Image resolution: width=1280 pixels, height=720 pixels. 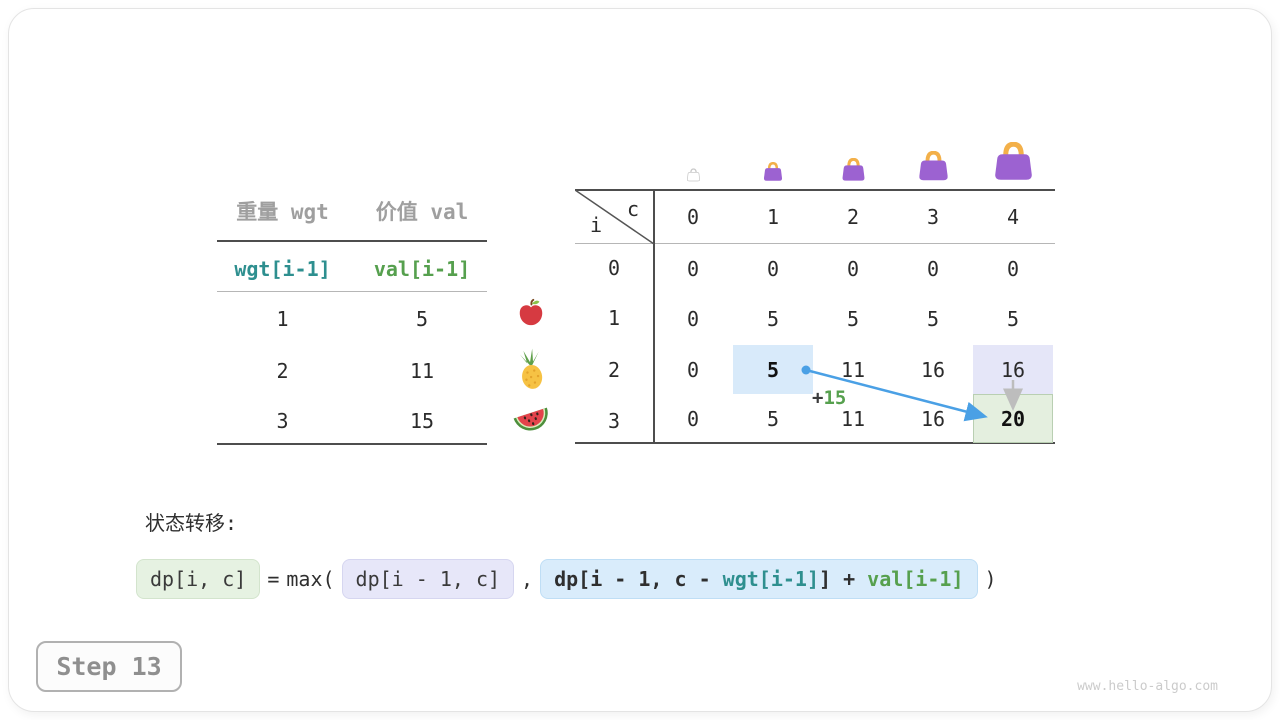 I want to click on formula-arg2: dp[i - 1, c - wgt[i-1]] + val[i-1], so click(x=759, y=579).